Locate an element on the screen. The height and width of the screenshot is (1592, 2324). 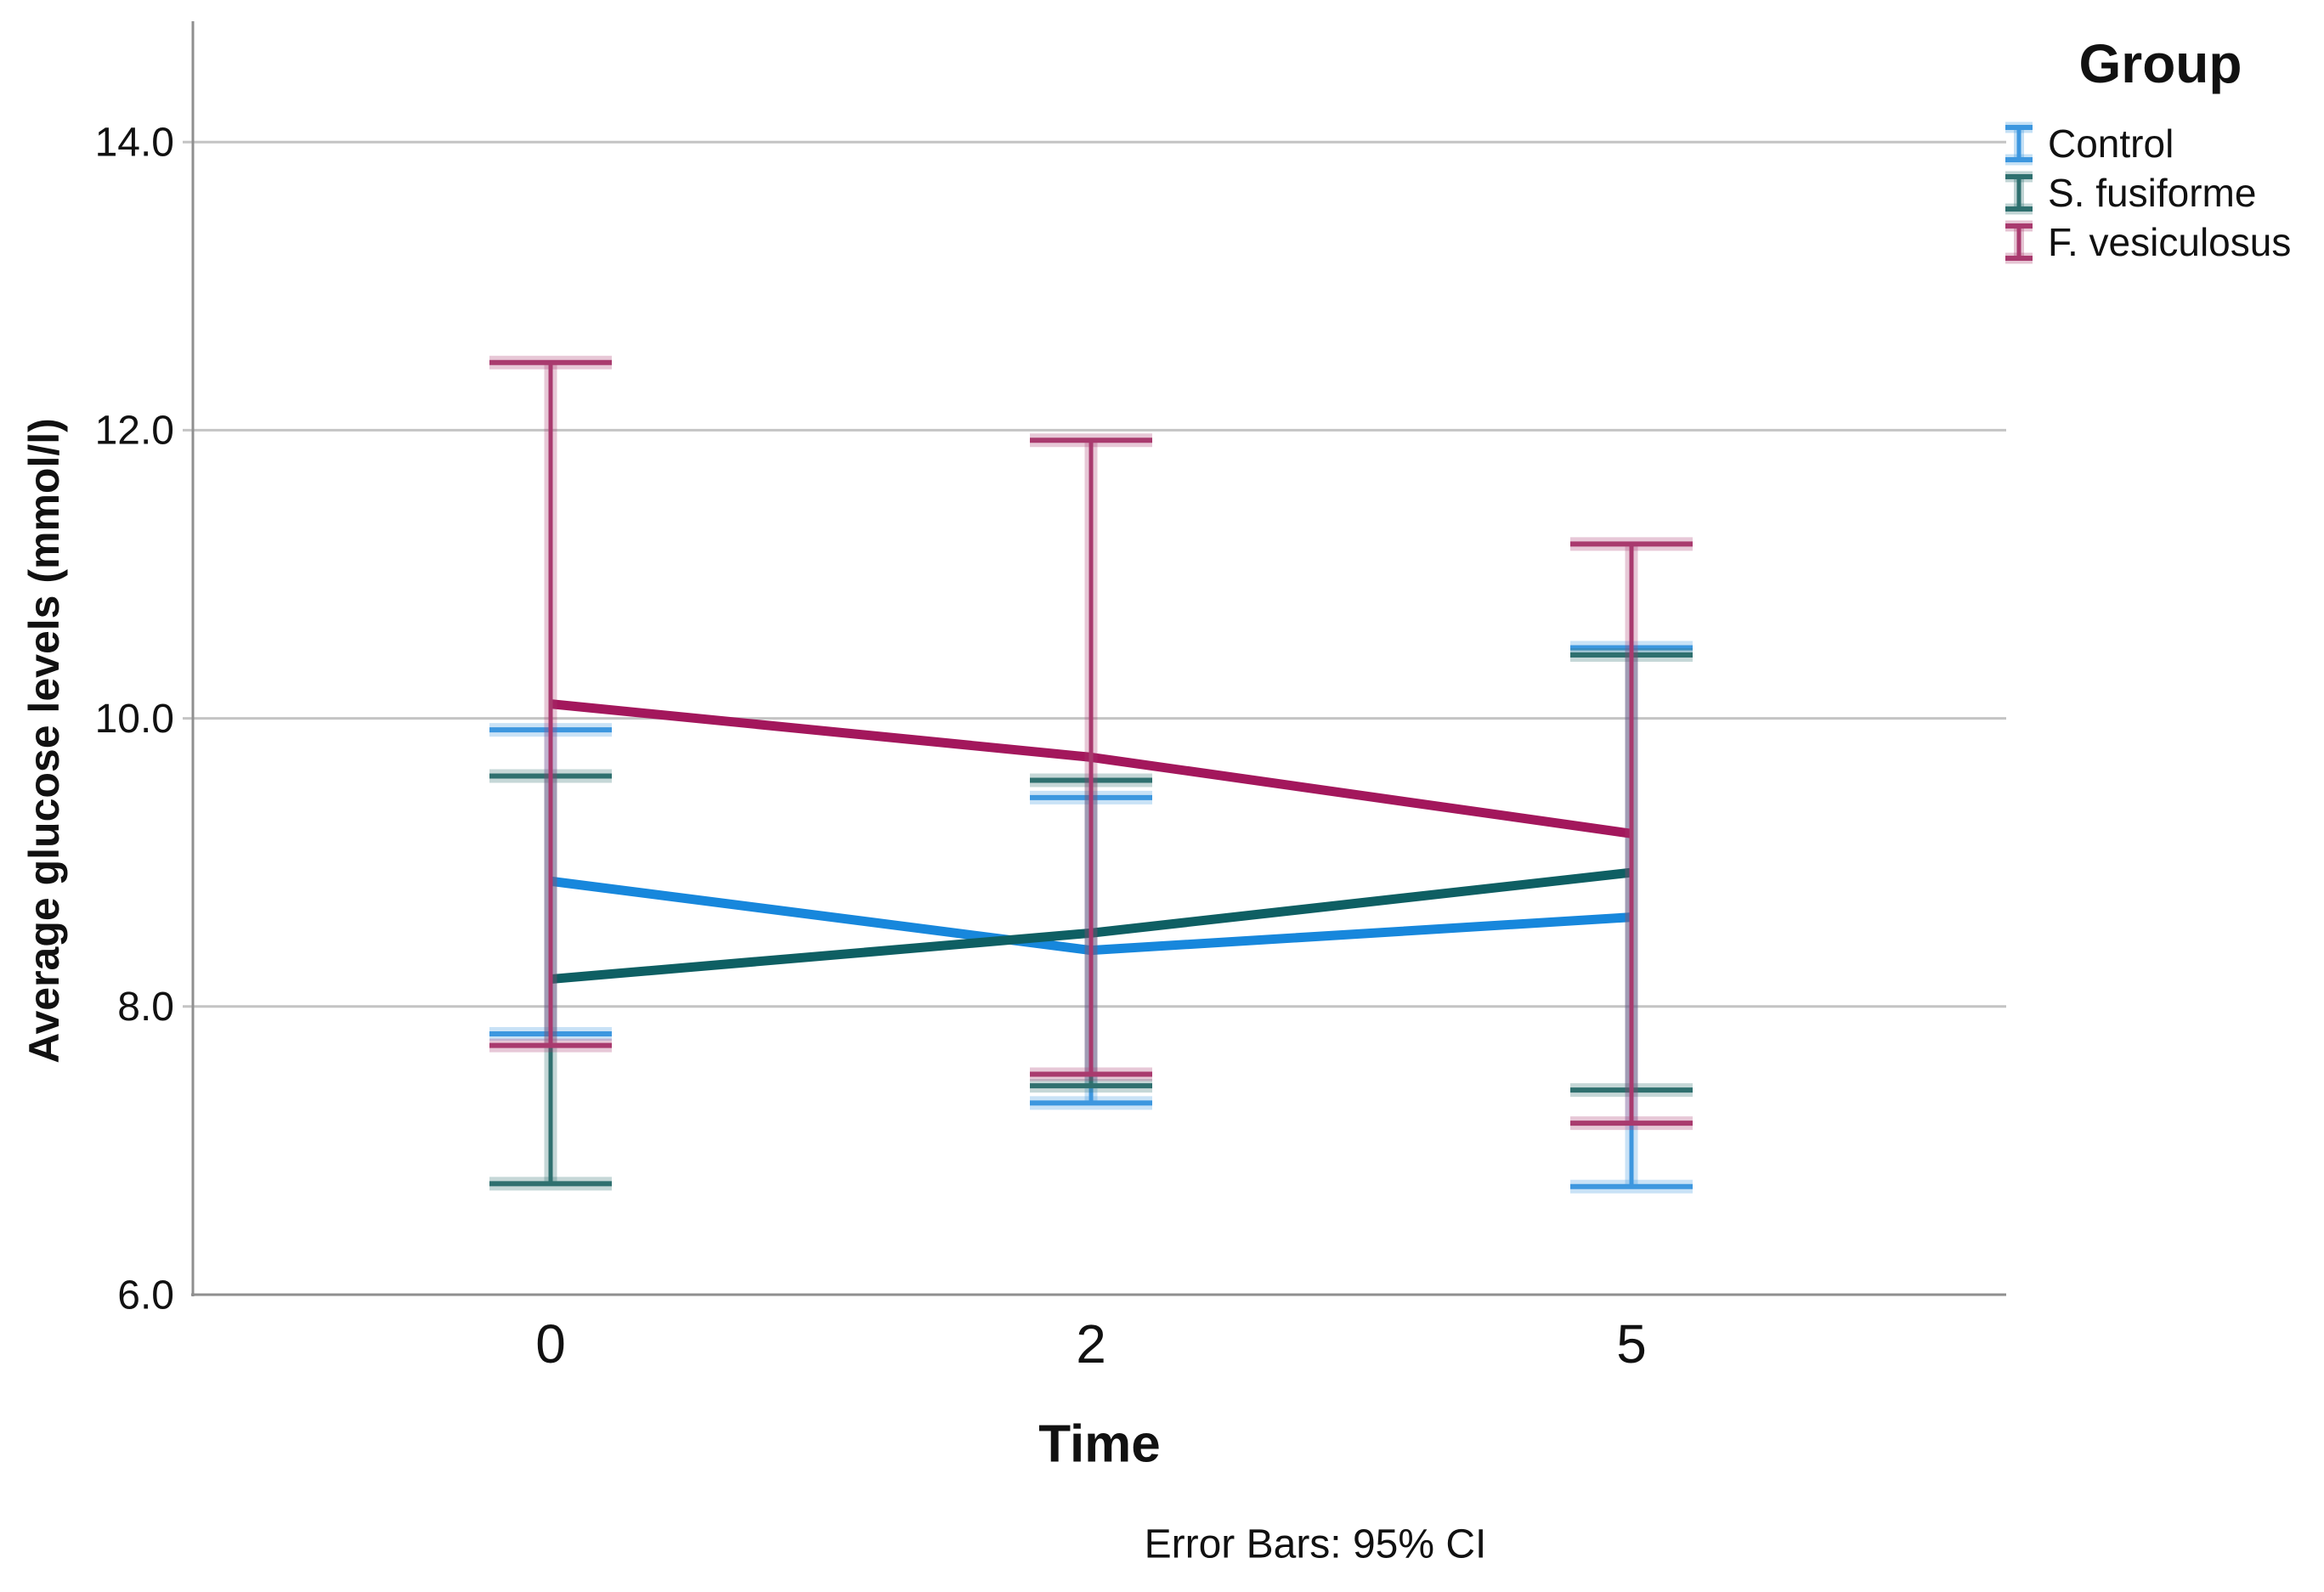
legend-items: Control S. fusiforme F. vesiculosus is located at coordinates (2160, 193).